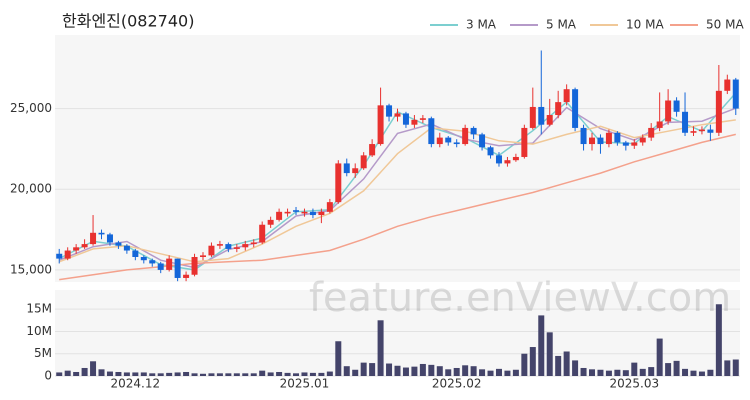  What do you see at coordinates (48, 376) in the screenshot?
I see `volume-tick-label: 0` at bounding box center [48, 376].